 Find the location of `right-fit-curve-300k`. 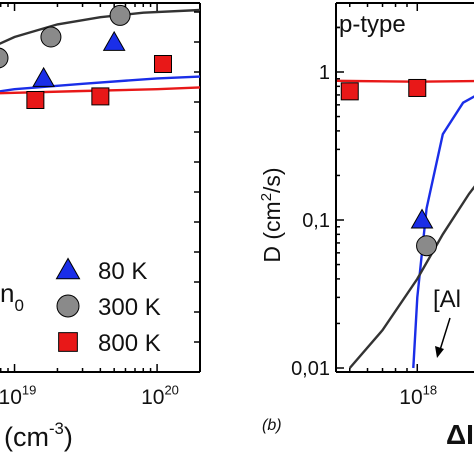

right-fit-curve-300k is located at coordinates (411, 277).